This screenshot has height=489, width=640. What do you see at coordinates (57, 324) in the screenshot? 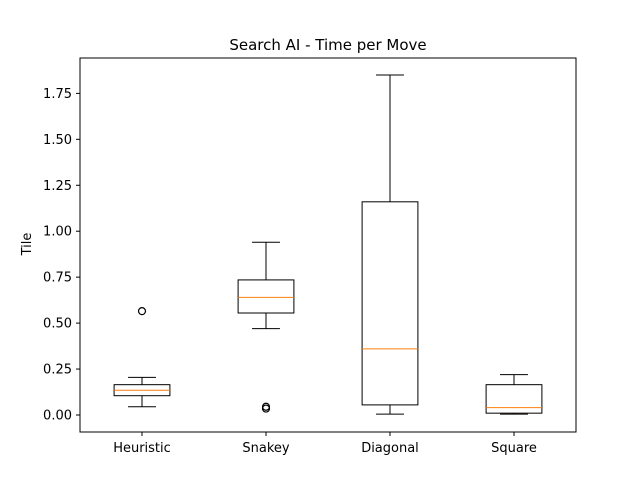
I see `y-tick-label: 0.50` at bounding box center [57, 324].